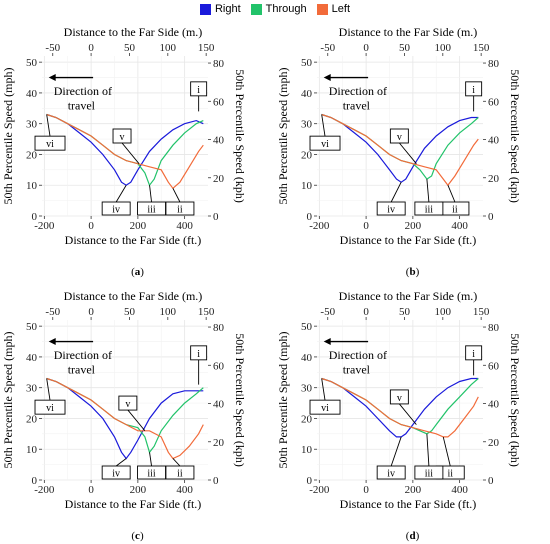 The image size is (550, 544). Describe the element at coordinates (227, 9) in the screenshot. I see `legend-label: Right` at that location.